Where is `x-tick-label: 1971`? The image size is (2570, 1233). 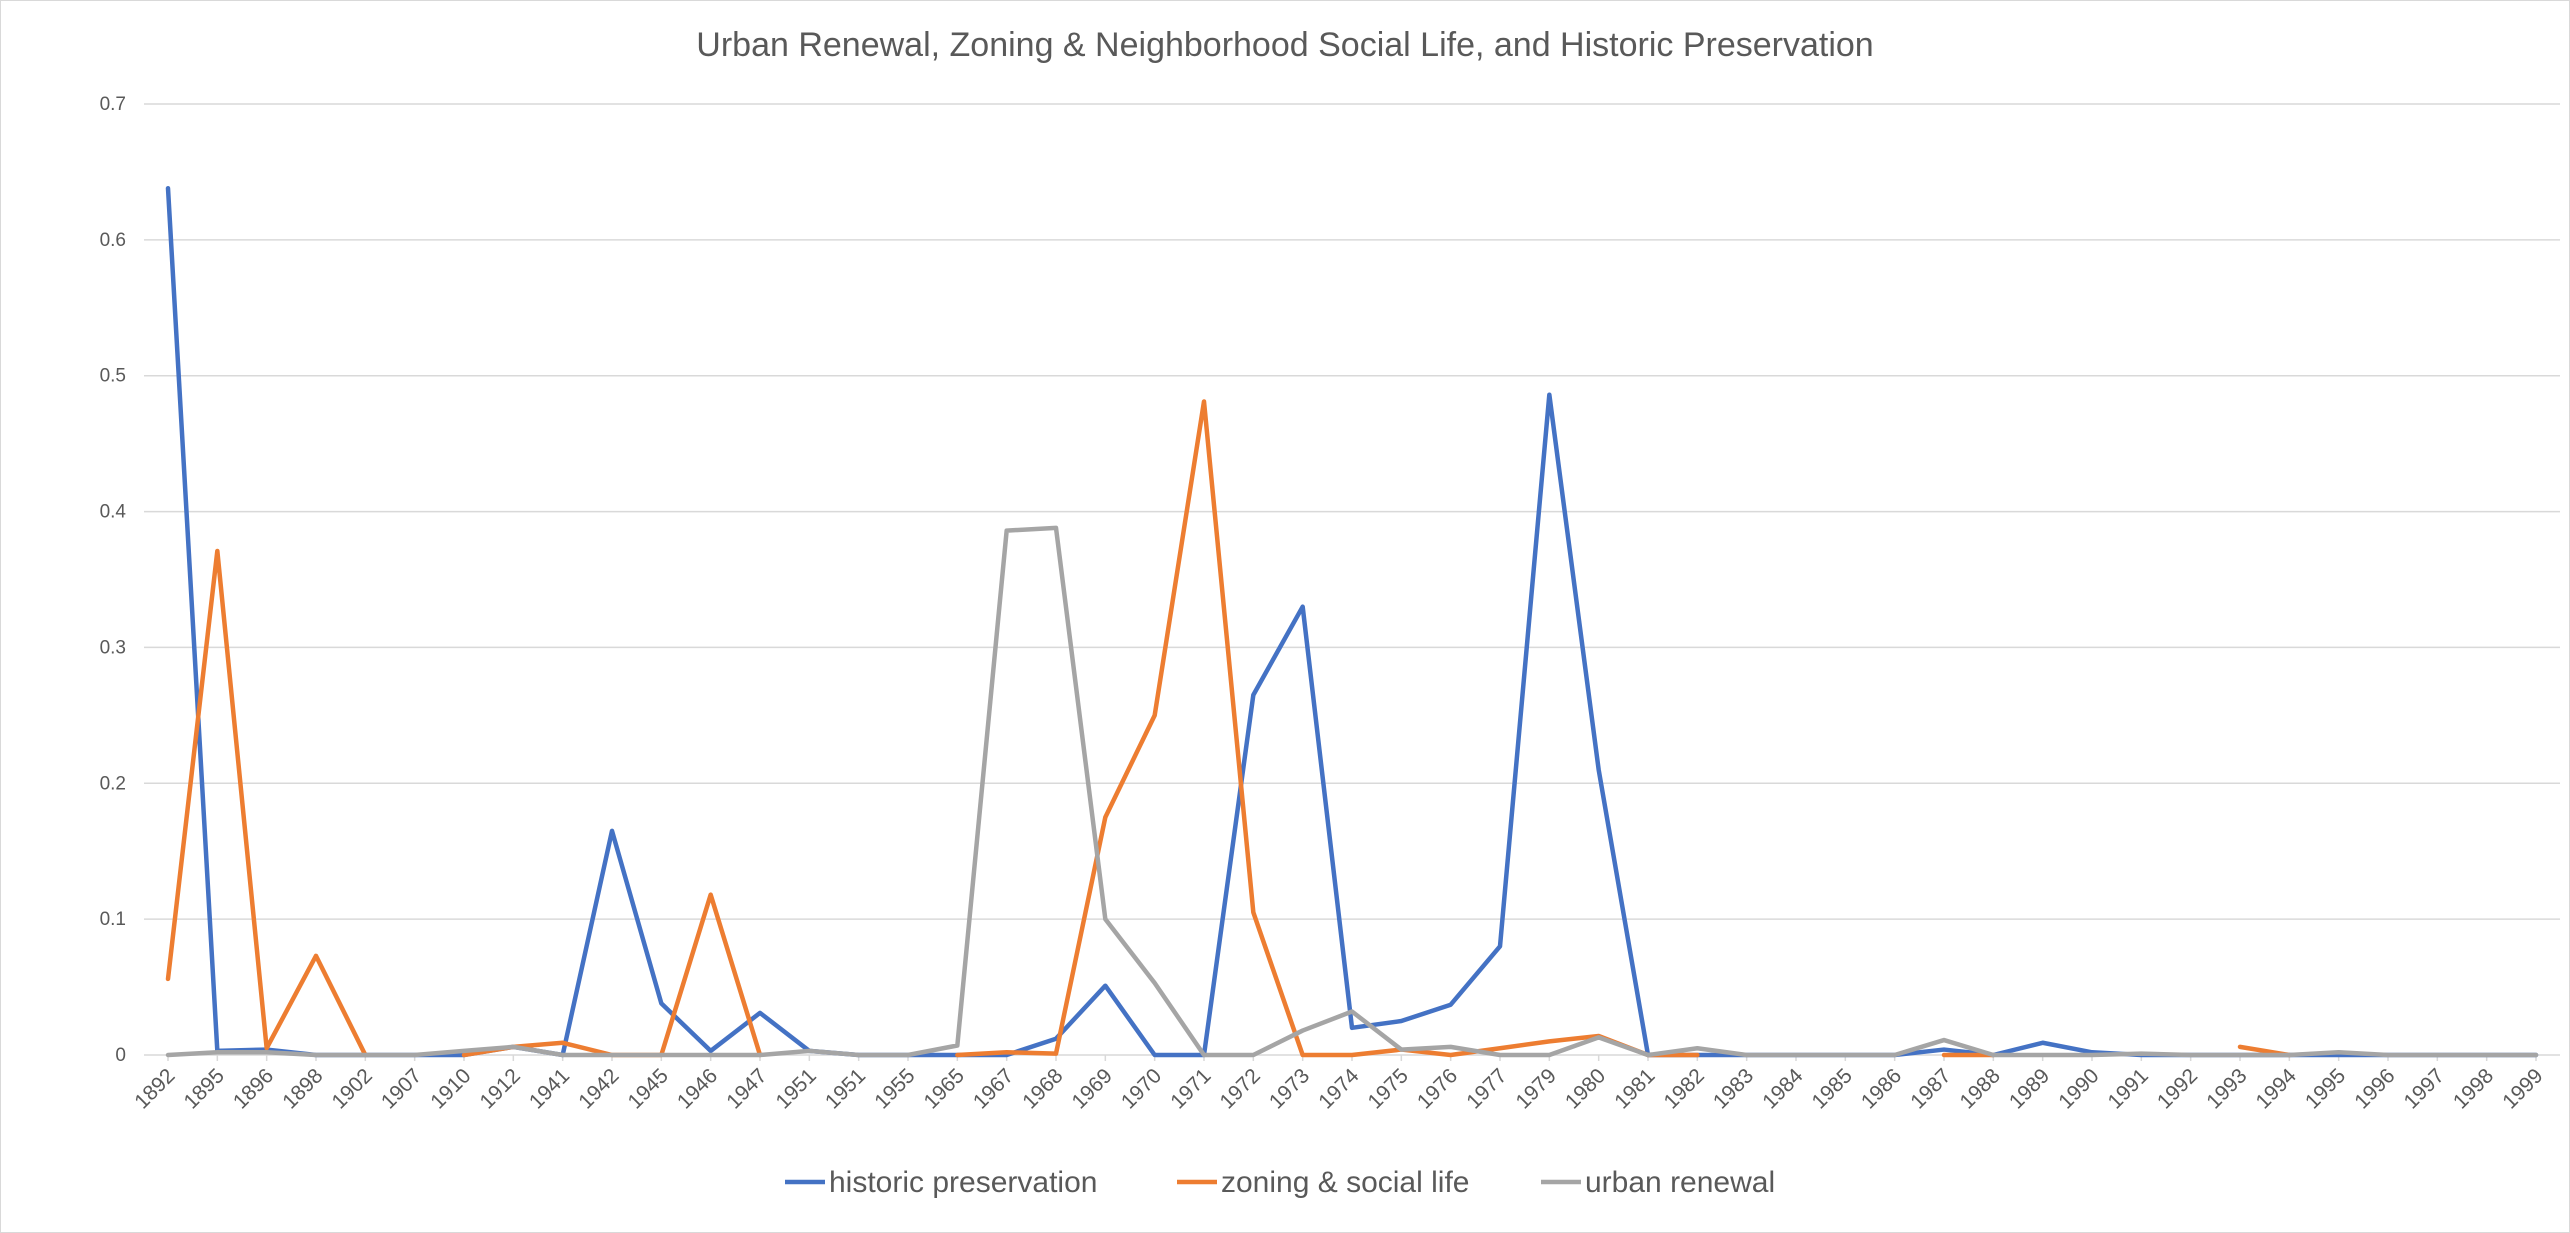
x-tick-label: 1971 is located at coordinates (1190, 1088).